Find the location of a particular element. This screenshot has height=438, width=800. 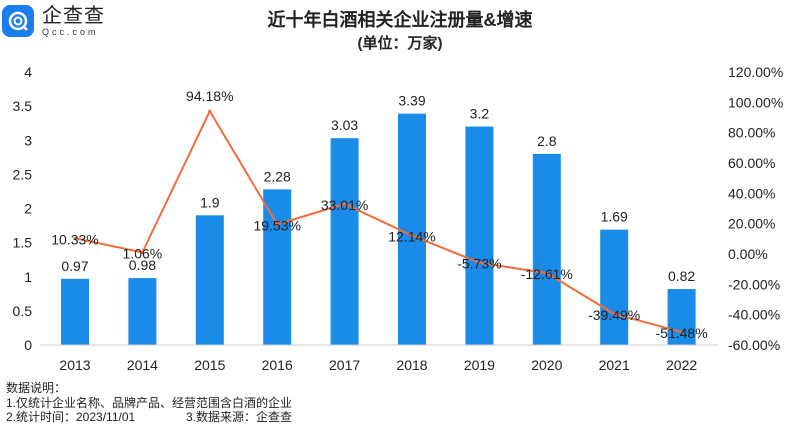

left-tick-label: 1 is located at coordinates (28, 277).